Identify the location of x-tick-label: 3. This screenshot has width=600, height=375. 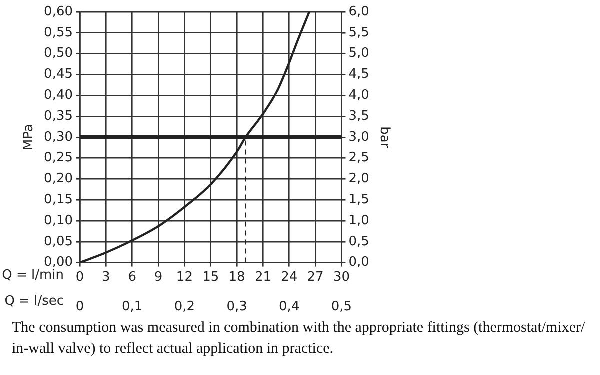
(106, 277).